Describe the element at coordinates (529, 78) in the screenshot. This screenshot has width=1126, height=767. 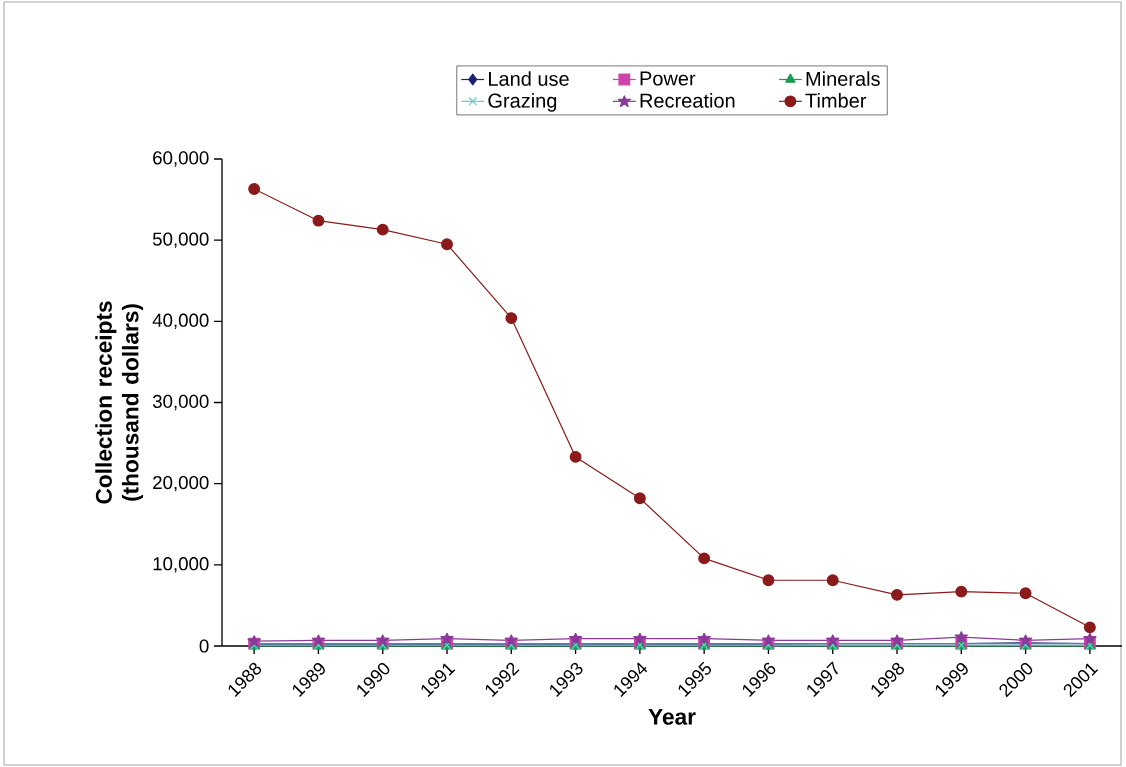
I see `legend-label: Land use` at that location.